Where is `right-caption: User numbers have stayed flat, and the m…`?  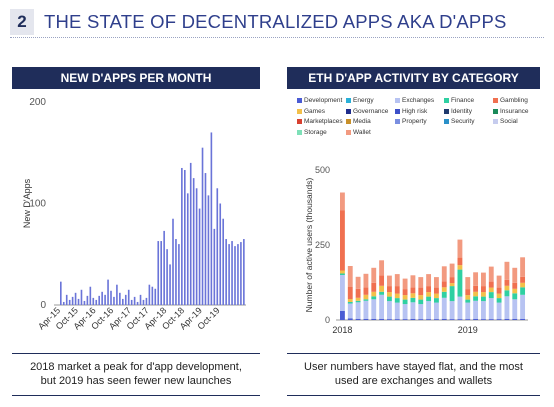
right-caption: User numbers have stayed flat, and the m… is located at coordinates (413, 374).